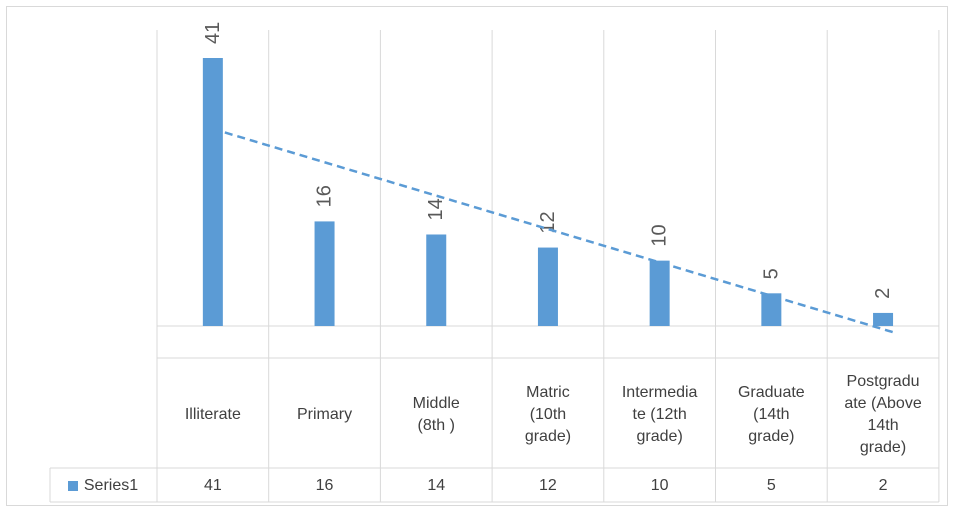 This screenshot has height=511, width=955. Describe the element at coordinates (436, 414) in the screenshot. I see `category-label: Middle (8th )` at that location.